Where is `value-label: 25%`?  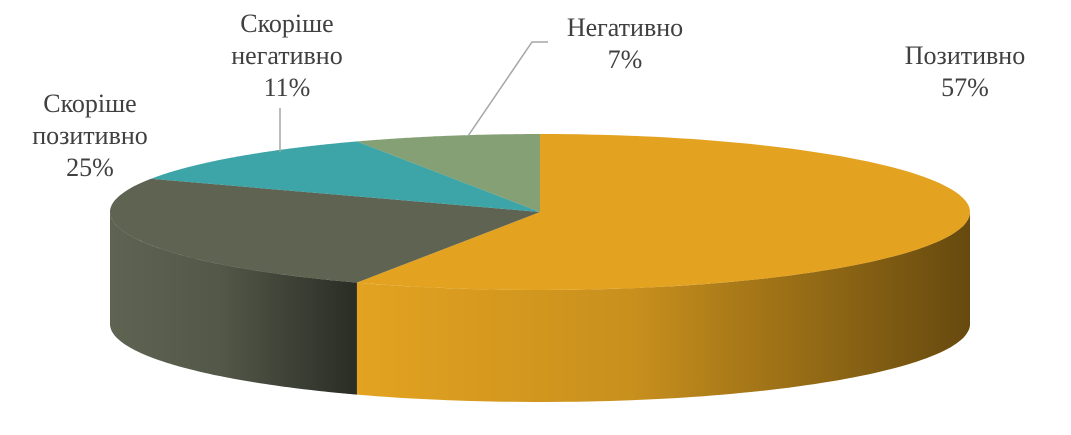 value-label: 25% is located at coordinates (90, 167).